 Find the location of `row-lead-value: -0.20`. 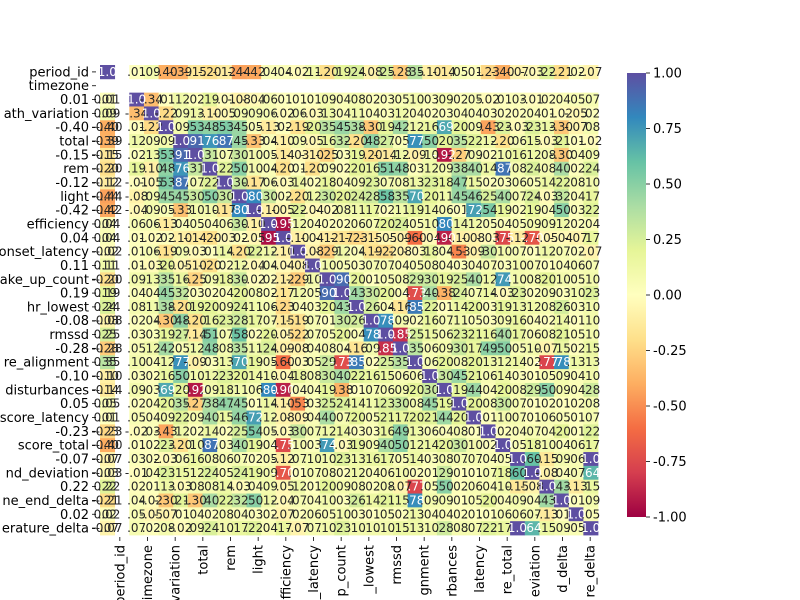

row-lead-value: -0.20 is located at coordinates (106, 279).